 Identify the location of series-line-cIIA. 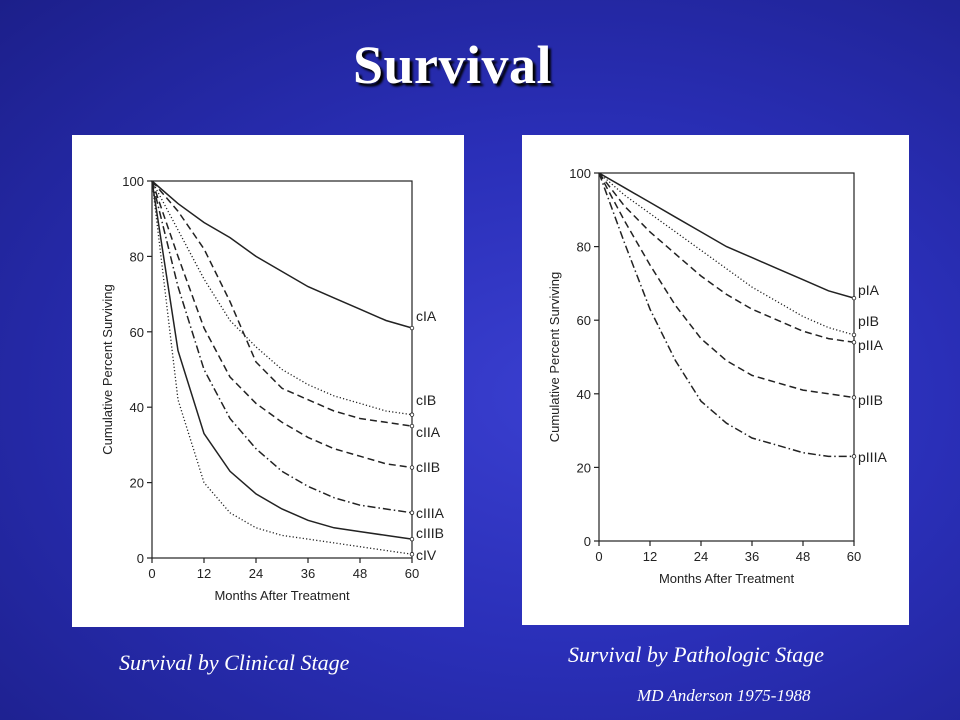
(282, 303).